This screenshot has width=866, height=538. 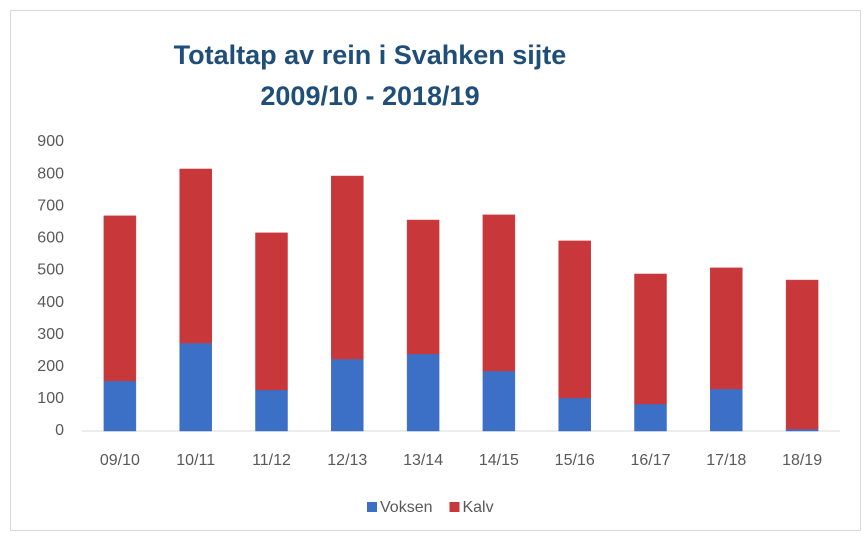 What do you see at coordinates (726, 460) in the screenshot?
I see `x-tick-label: 17/18` at bounding box center [726, 460].